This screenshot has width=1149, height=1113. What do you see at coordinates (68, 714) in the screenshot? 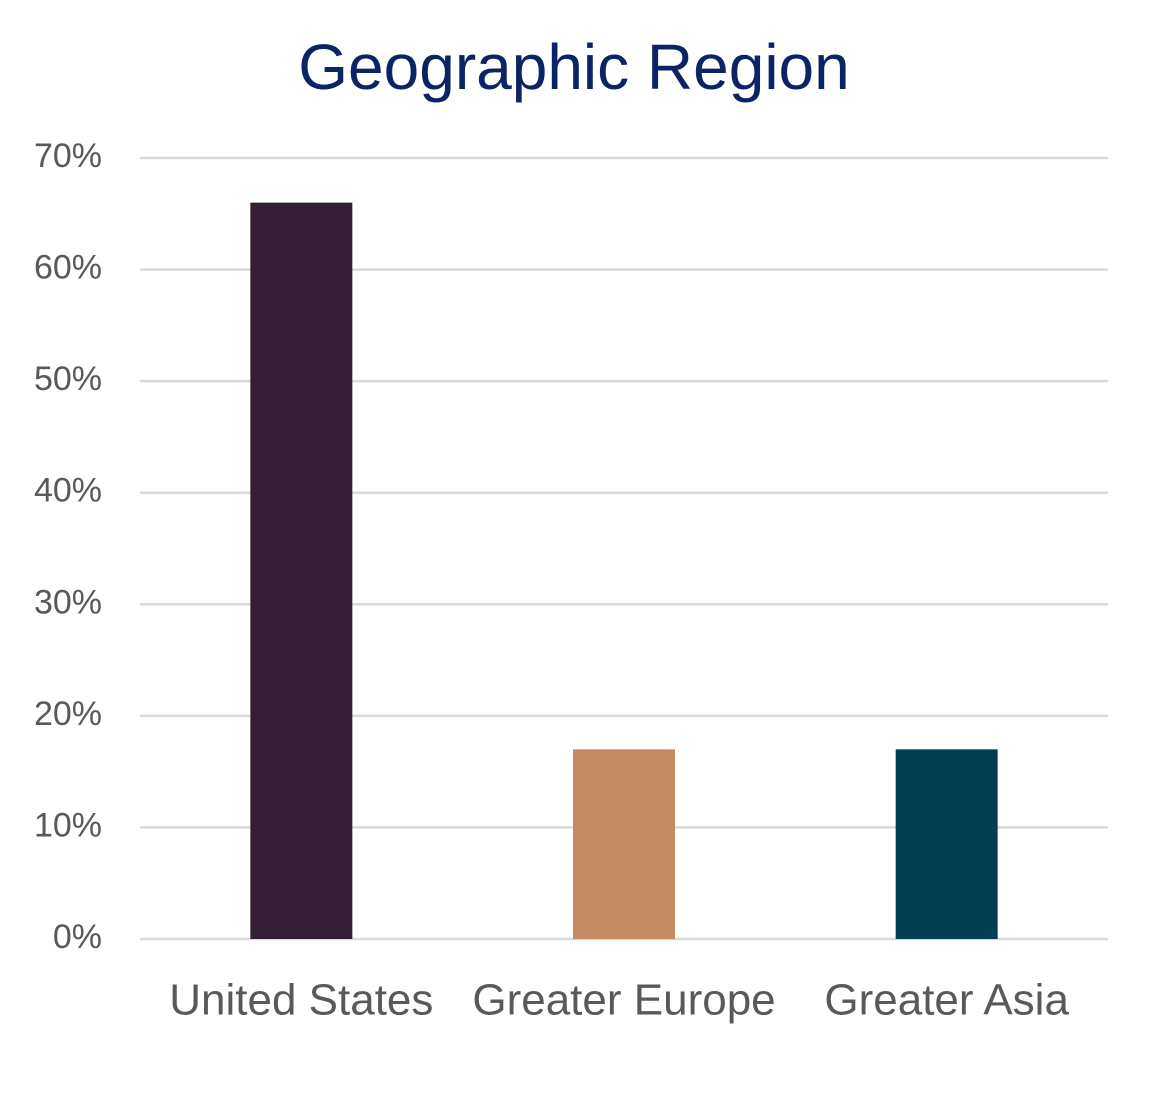
I see `y-tick-label: 20%` at bounding box center [68, 714].